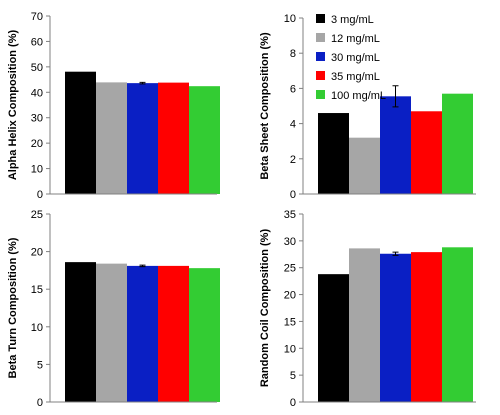 The height and width of the screenshot is (415, 500). I want to click on beta-sheet-y-tick-label: 0, so click(293, 195).